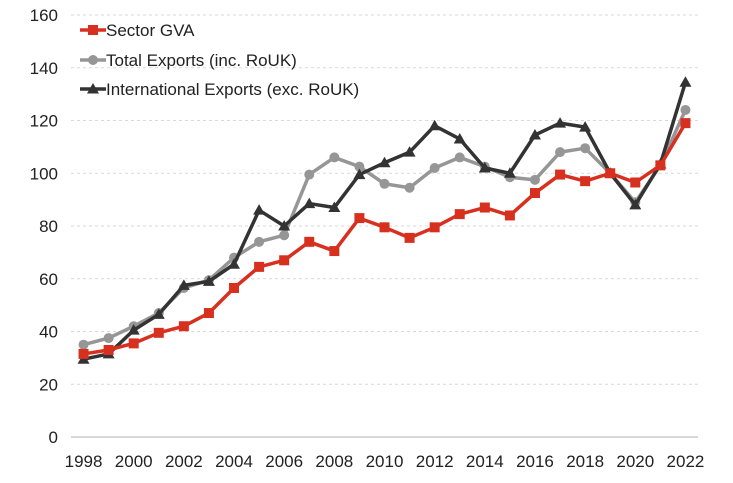 Image resolution: width=733 pixels, height=483 pixels. What do you see at coordinates (48, 384) in the screenshot?
I see `y-tick-label: 20` at bounding box center [48, 384].